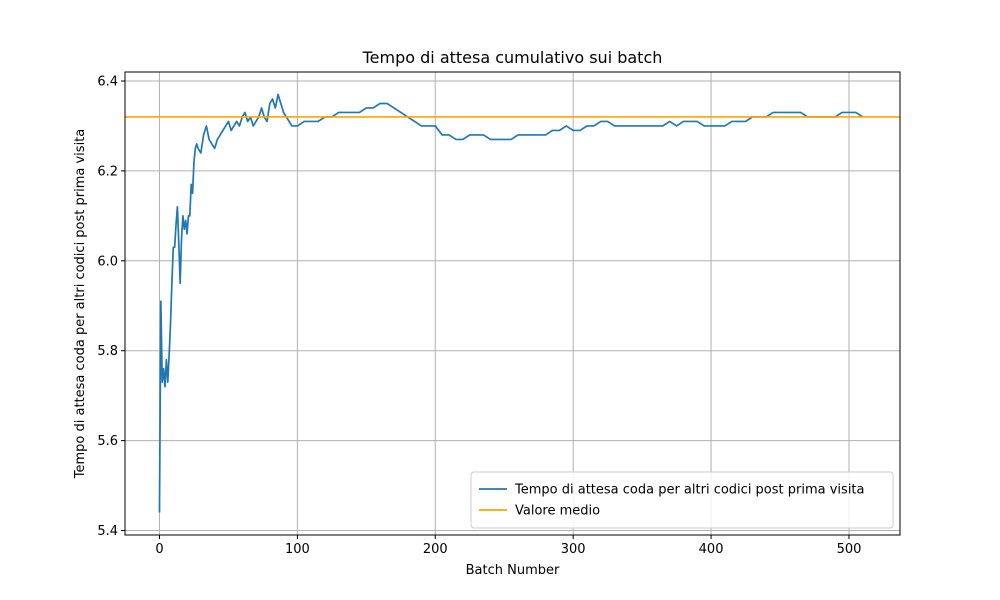 The image size is (1000, 600). I want to click on y-tick-label: 6.4, so click(107, 81).